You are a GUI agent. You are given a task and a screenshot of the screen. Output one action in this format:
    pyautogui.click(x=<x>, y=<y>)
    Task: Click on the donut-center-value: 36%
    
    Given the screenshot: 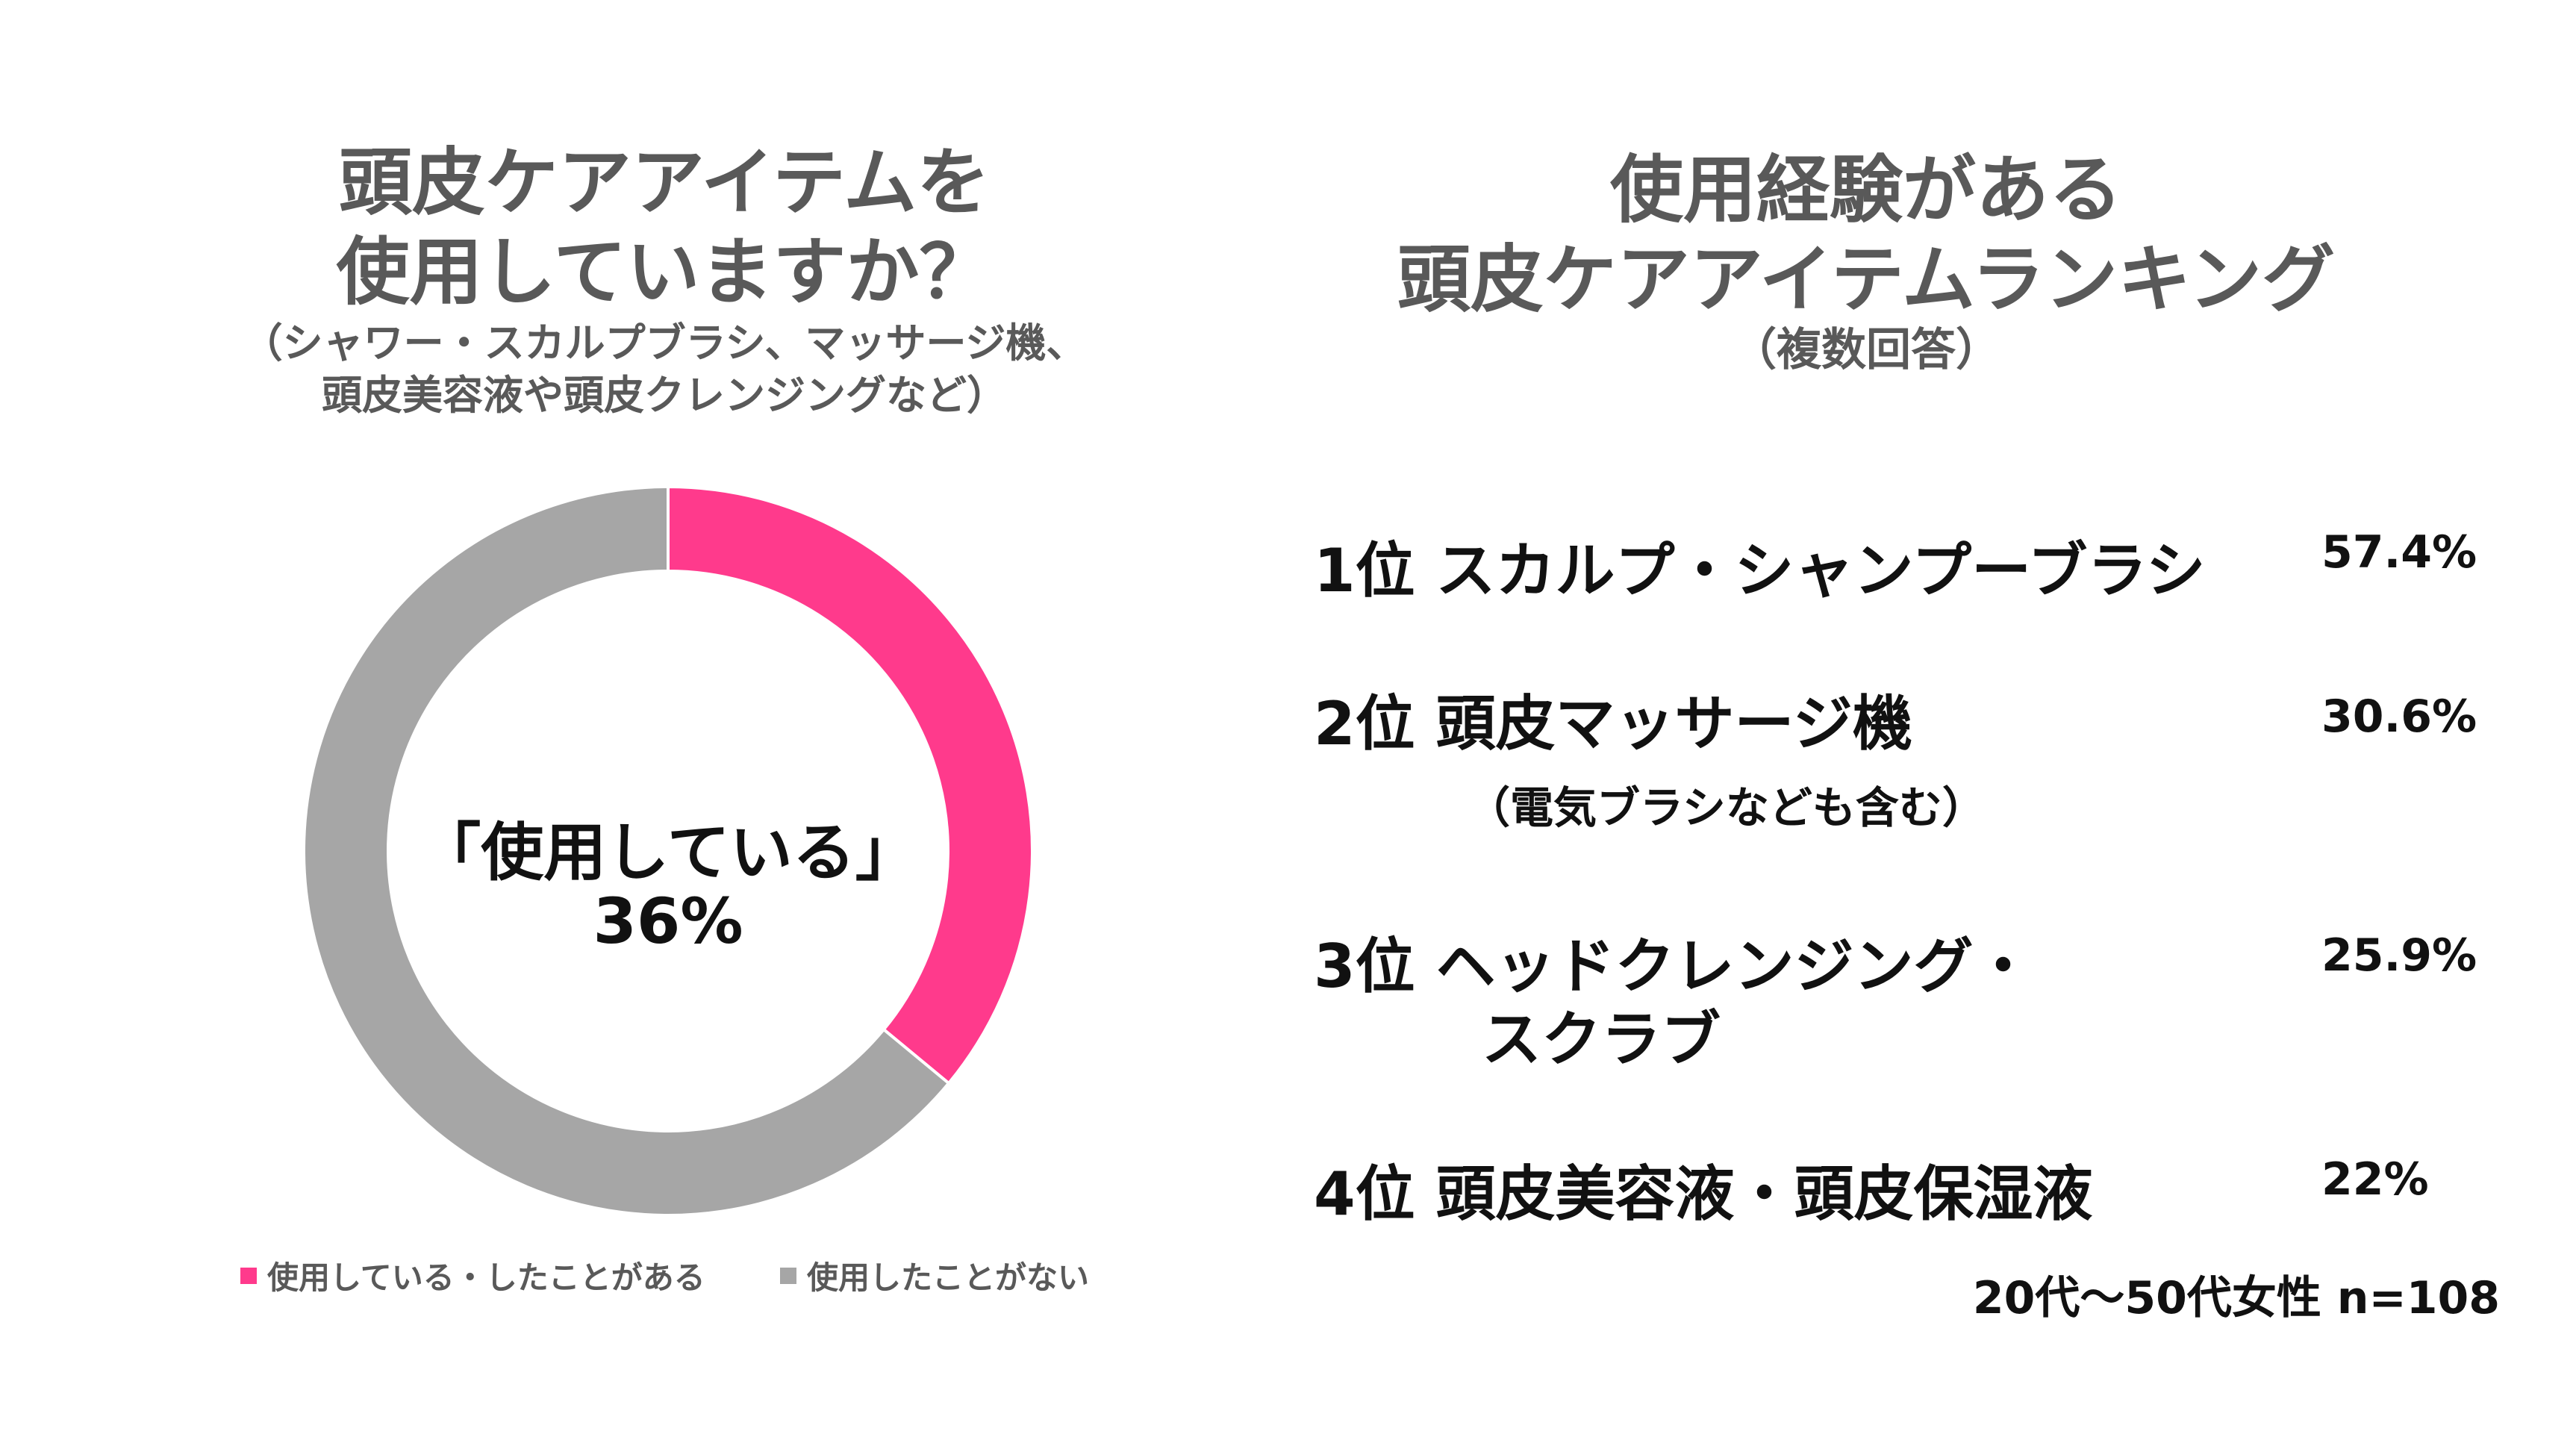 What is the action you would take?
    pyautogui.click(x=668, y=921)
    